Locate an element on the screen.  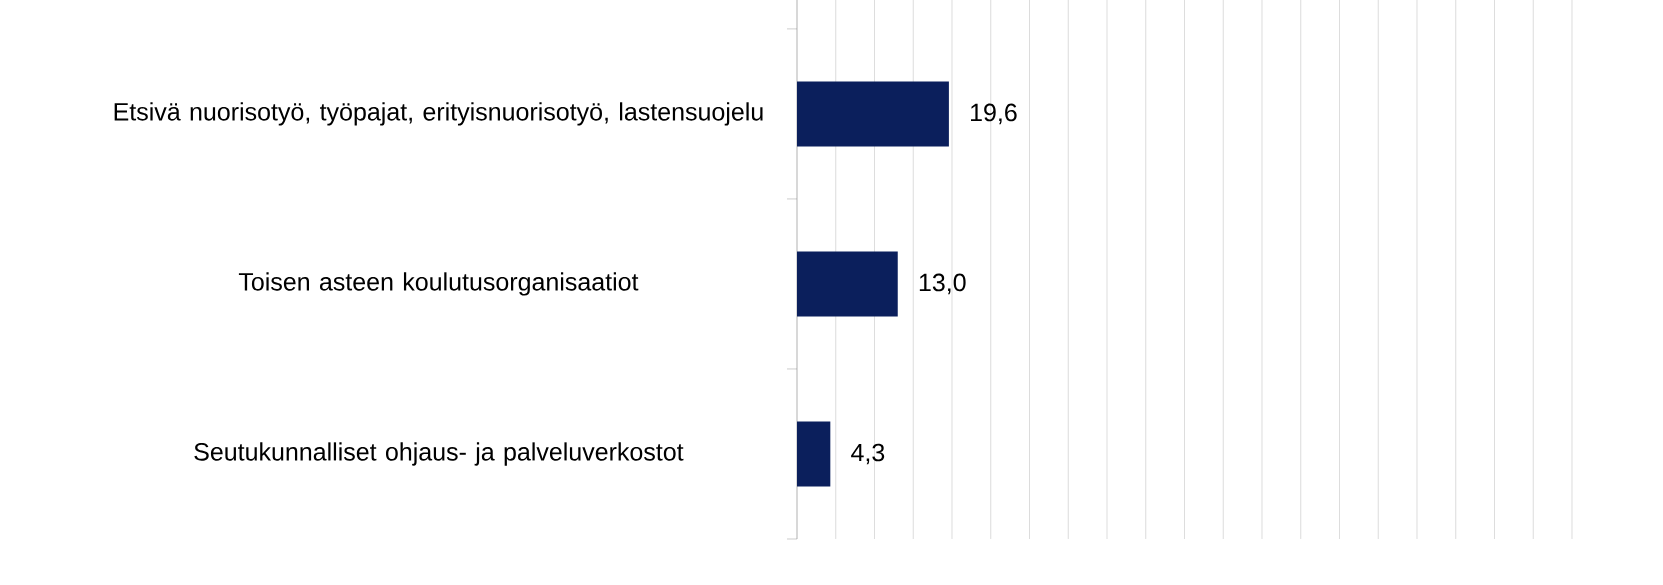
y-tick-label: Etsivä nuorisotyö, työpajat, erityisnuorisotyö, lastensuojelu is located at coordinates (438, 114).